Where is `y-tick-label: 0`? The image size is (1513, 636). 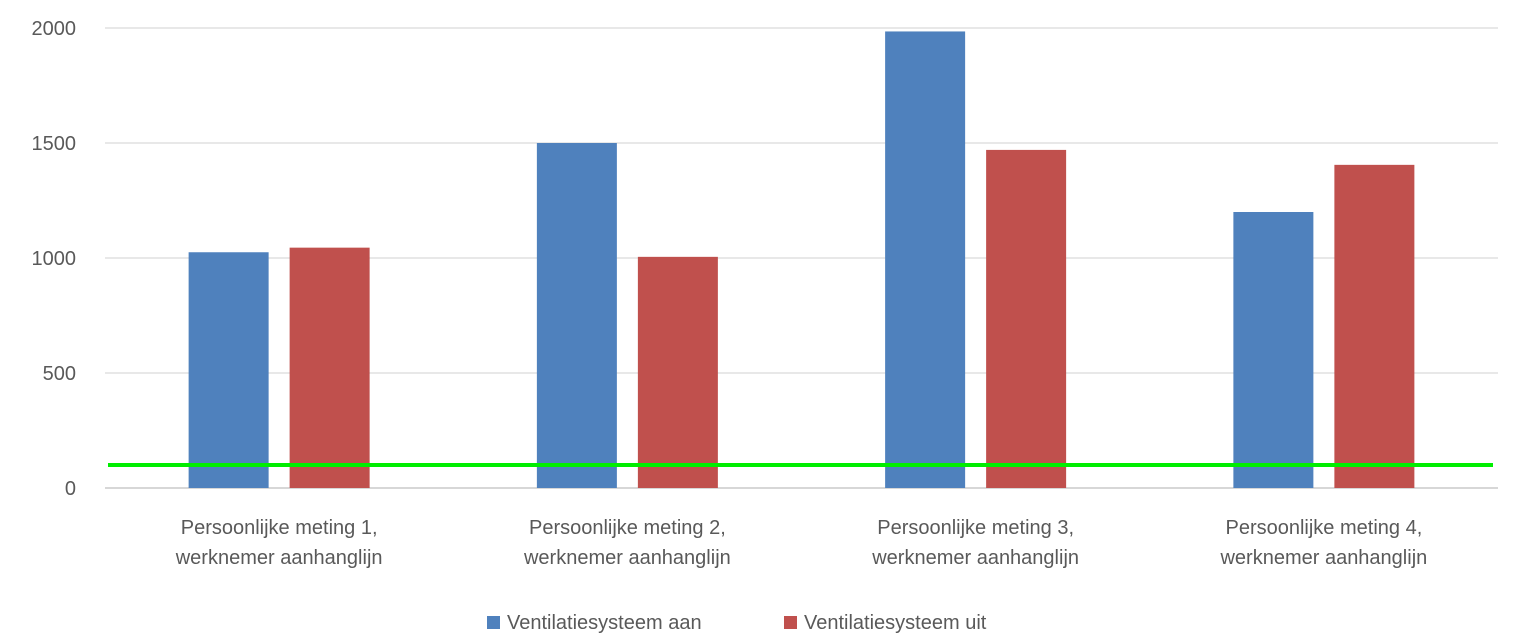
y-tick-label: 0 is located at coordinates (70, 489).